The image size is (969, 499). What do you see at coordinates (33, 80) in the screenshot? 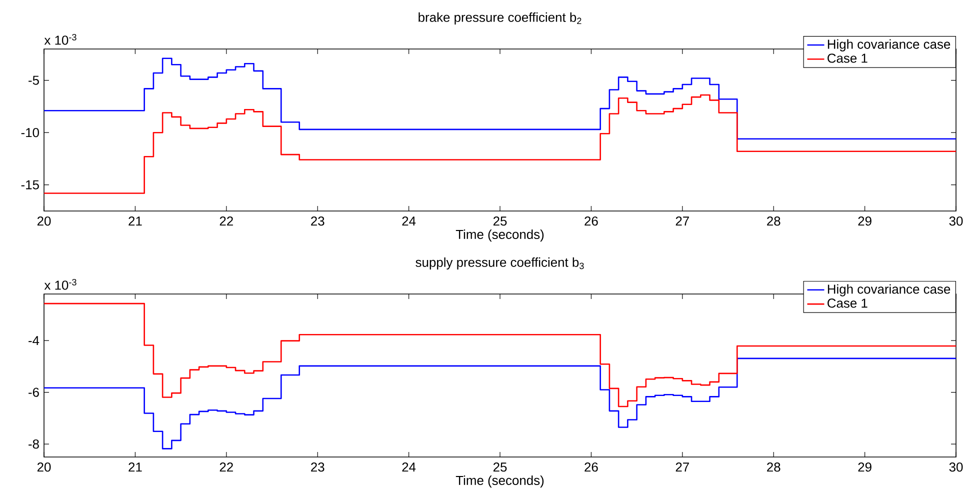
I see `y-tick-label: -5` at bounding box center [33, 80].